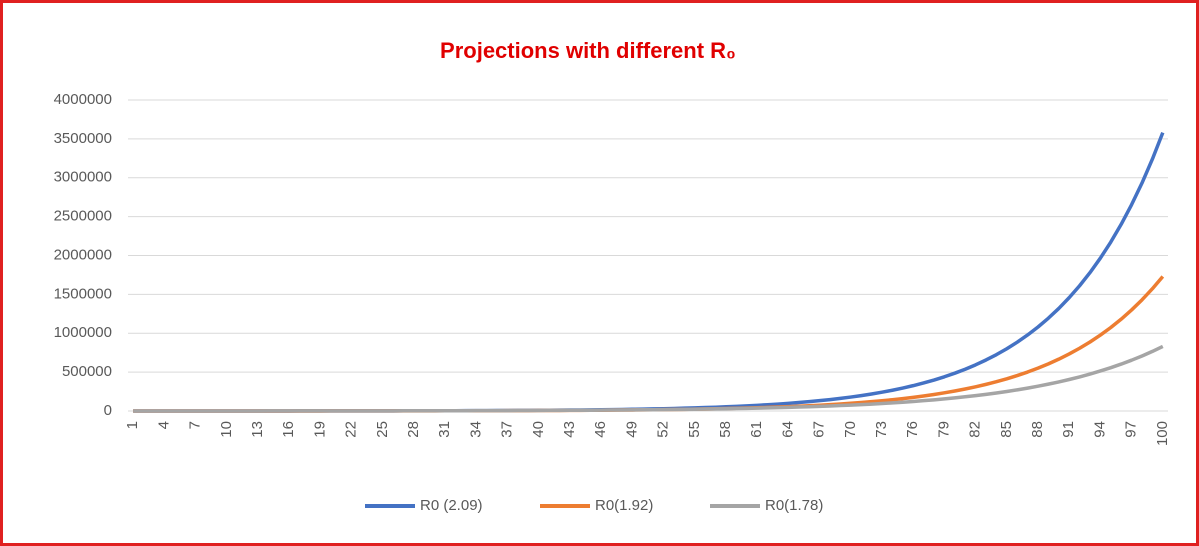 The width and height of the screenshot is (1199, 546). I want to click on x-tick-label: 70, so click(850, 429).